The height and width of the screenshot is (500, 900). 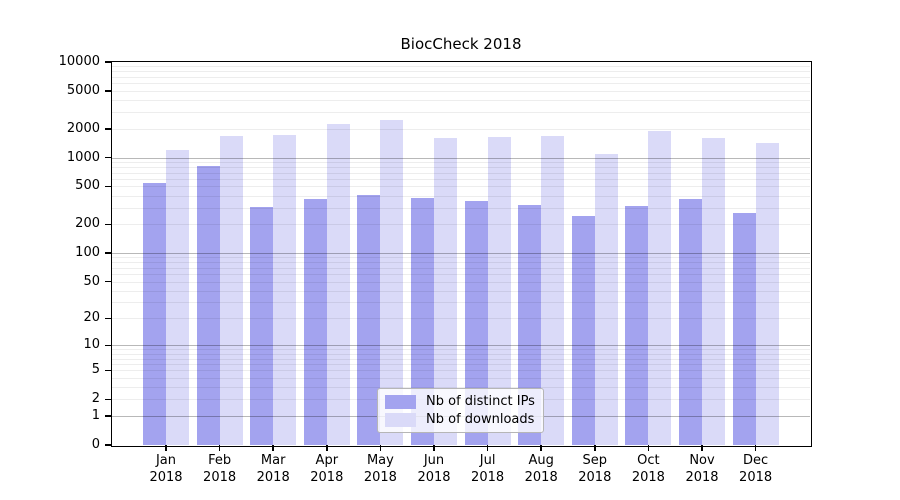 What do you see at coordinates (95, 444) in the screenshot?
I see `y-axis-tick-label: 0` at bounding box center [95, 444].